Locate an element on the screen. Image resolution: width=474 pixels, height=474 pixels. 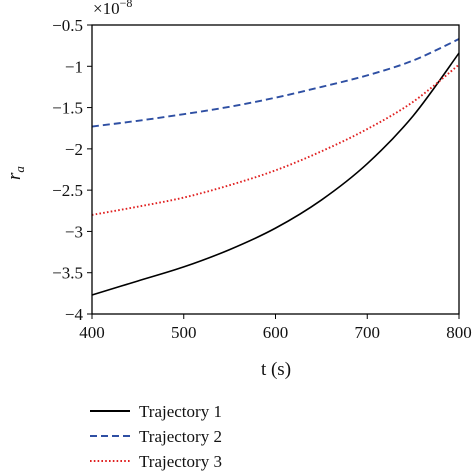
y-axis-label-subscript: a is located at coordinates (19, 169).